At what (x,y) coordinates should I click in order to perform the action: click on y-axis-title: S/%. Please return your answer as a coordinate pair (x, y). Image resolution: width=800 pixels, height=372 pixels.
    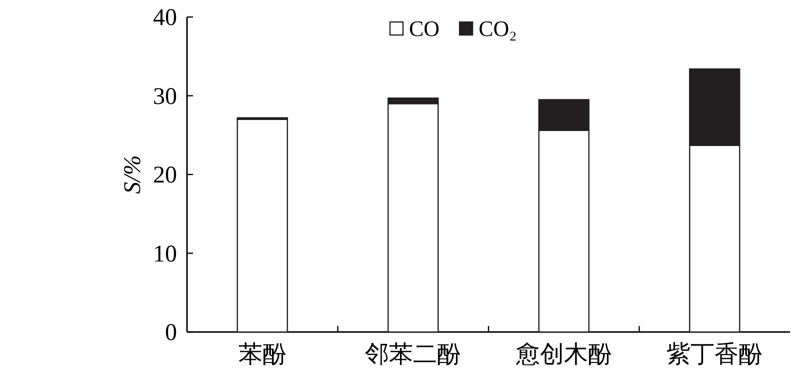
    Looking at the image, I should click on (133, 174).